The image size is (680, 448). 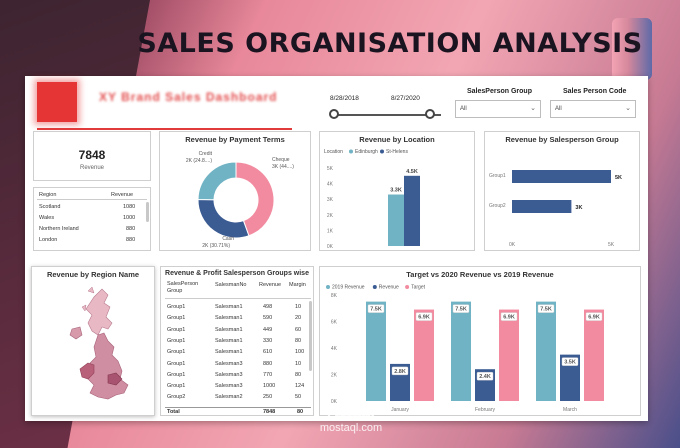 I want to click on date-end: 8/27/2020, so click(x=405, y=98).